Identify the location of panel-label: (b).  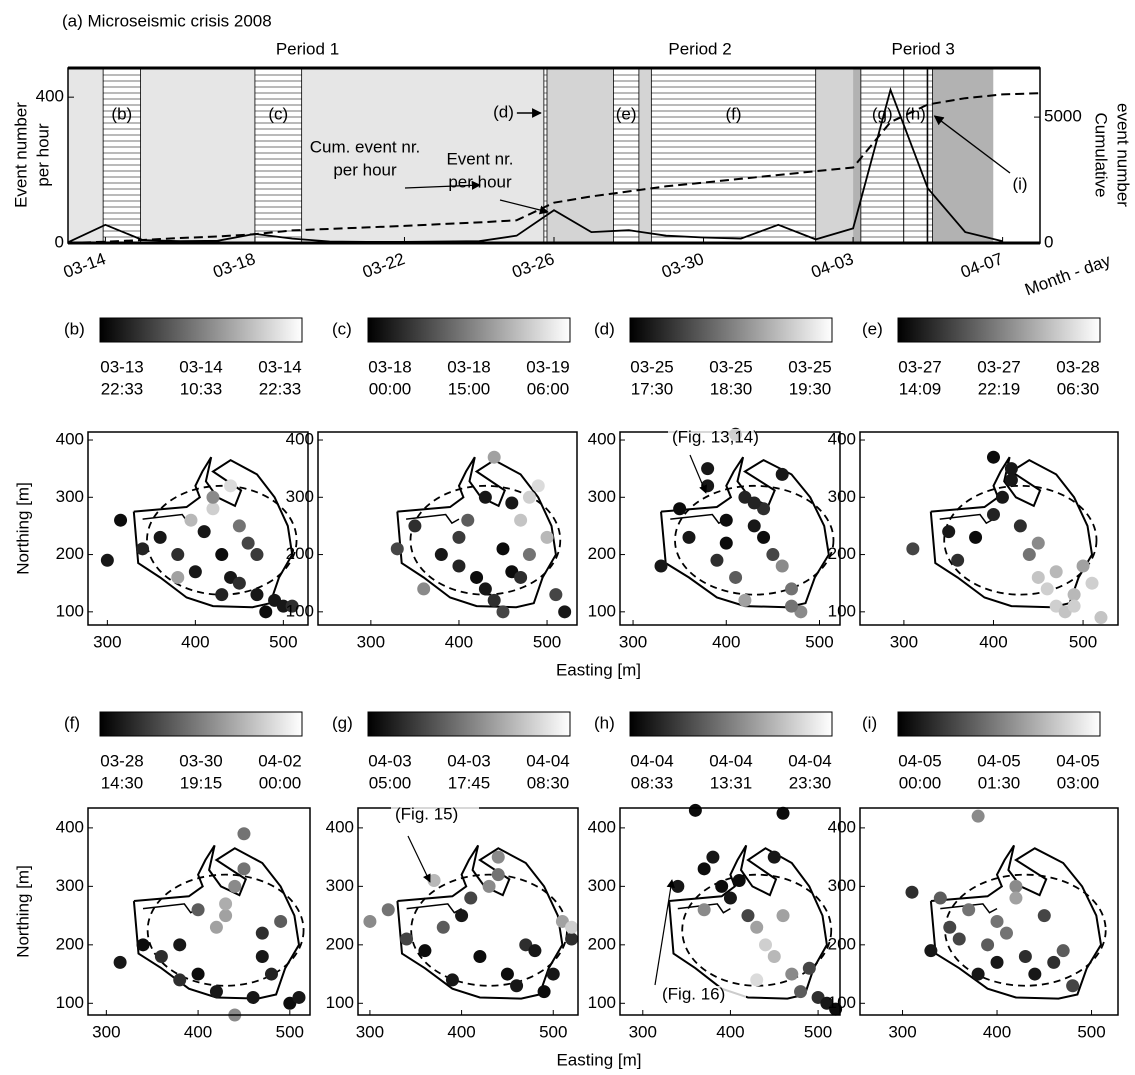
(74, 328).